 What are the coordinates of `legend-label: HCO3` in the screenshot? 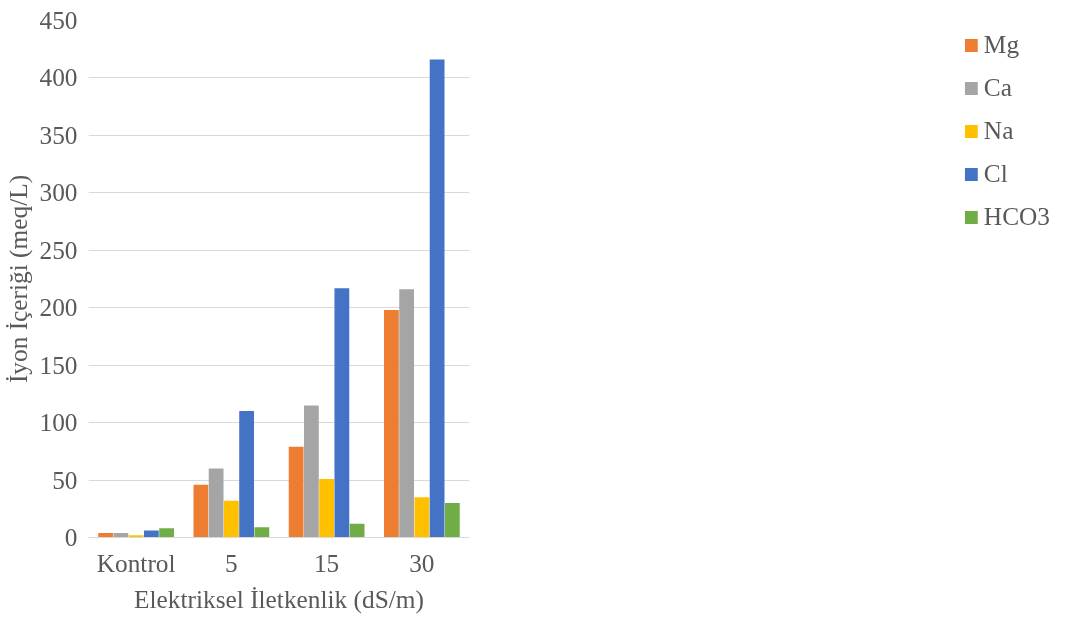 It's located at (1016, 216).